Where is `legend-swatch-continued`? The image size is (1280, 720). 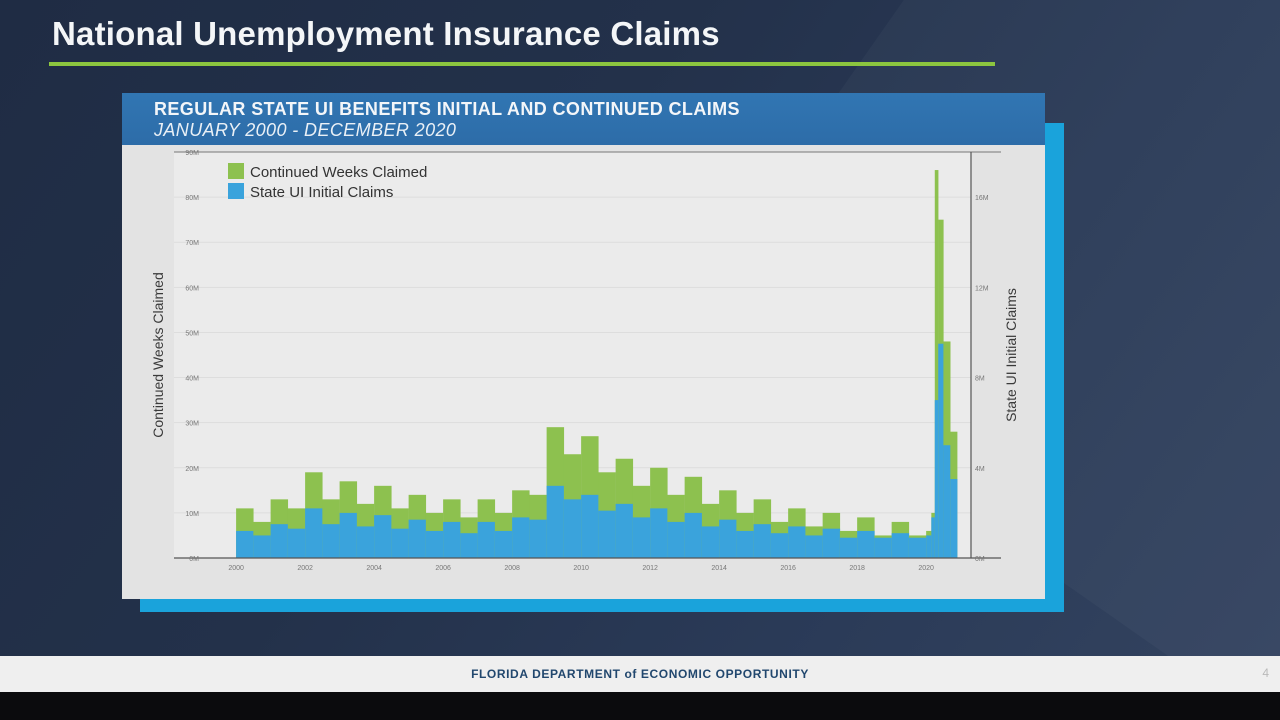 legend-swatch-continued is located at coordinates (236, 171).